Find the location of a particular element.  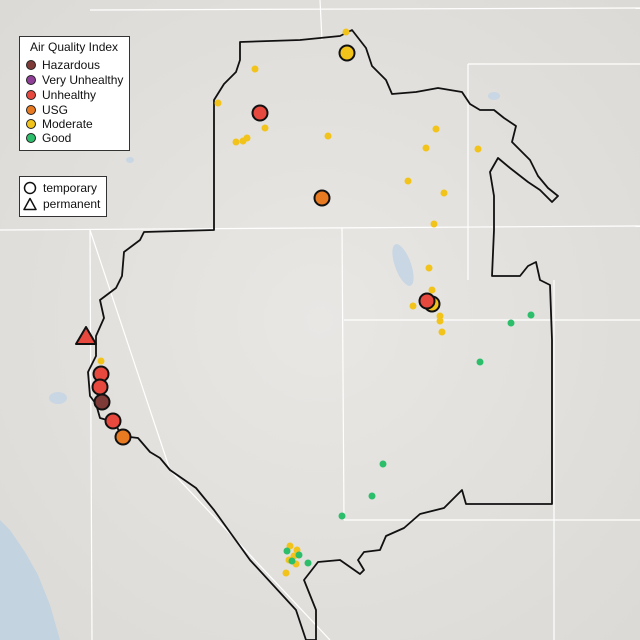

hazardous-swatch-icon is located at coordinates (31, 65).